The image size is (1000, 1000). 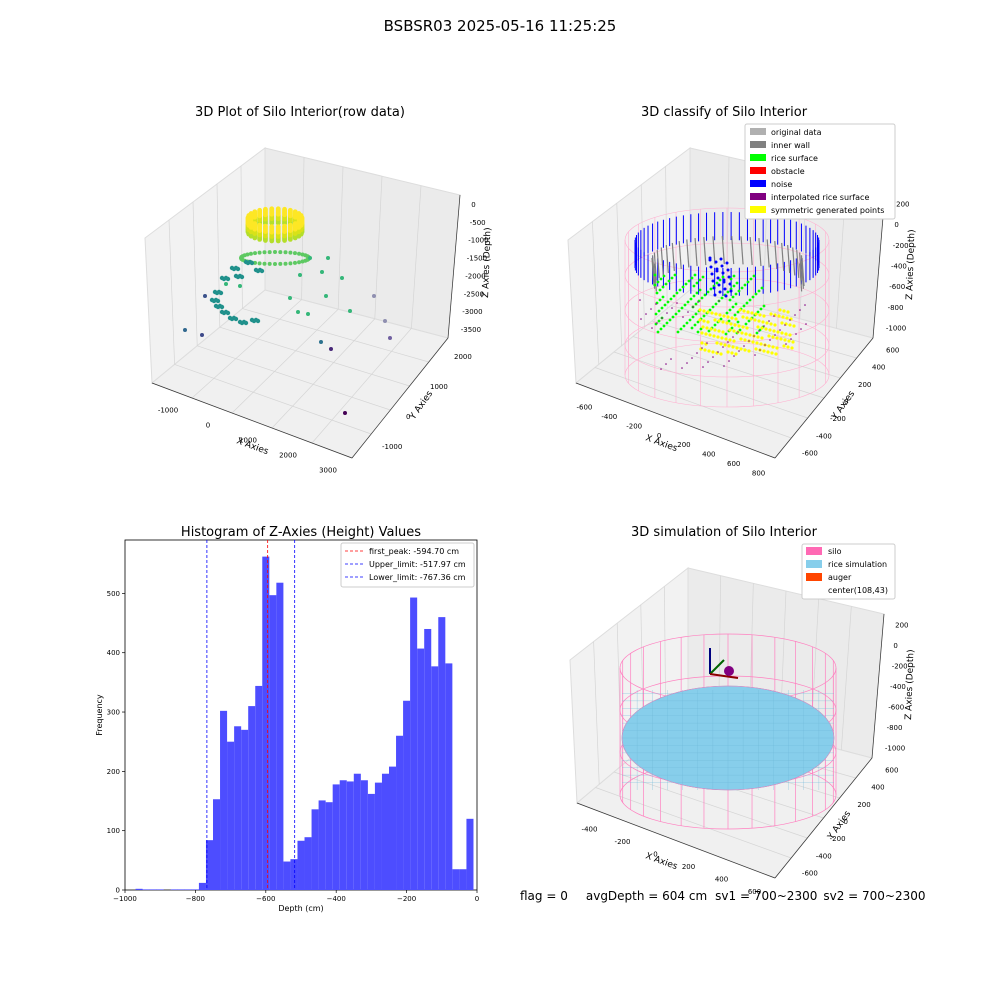 I want to click on y-tick-label: 500, so click(x=113, y=594).